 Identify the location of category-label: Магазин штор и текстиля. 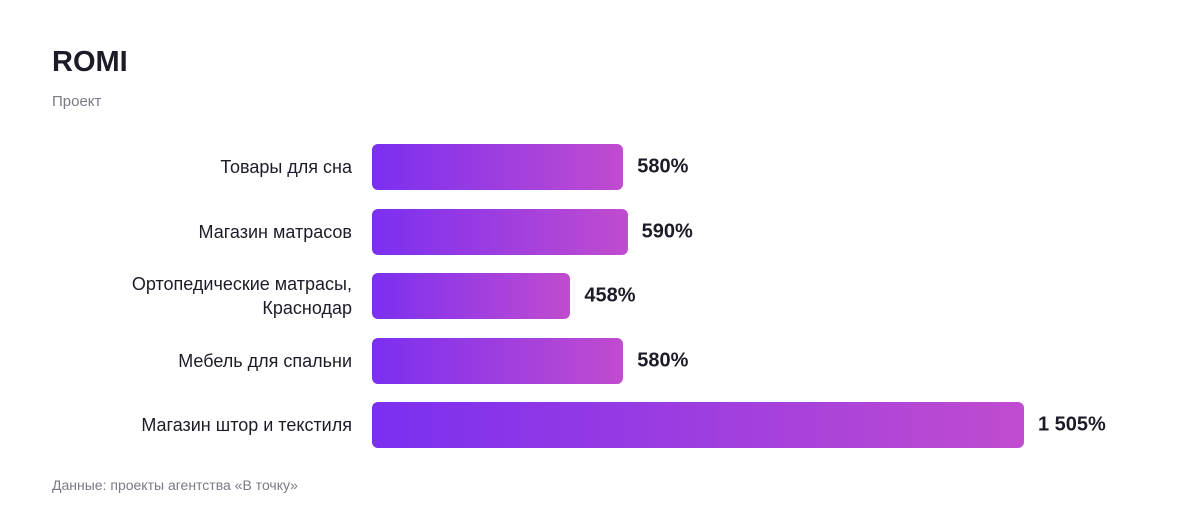
(246, 425).